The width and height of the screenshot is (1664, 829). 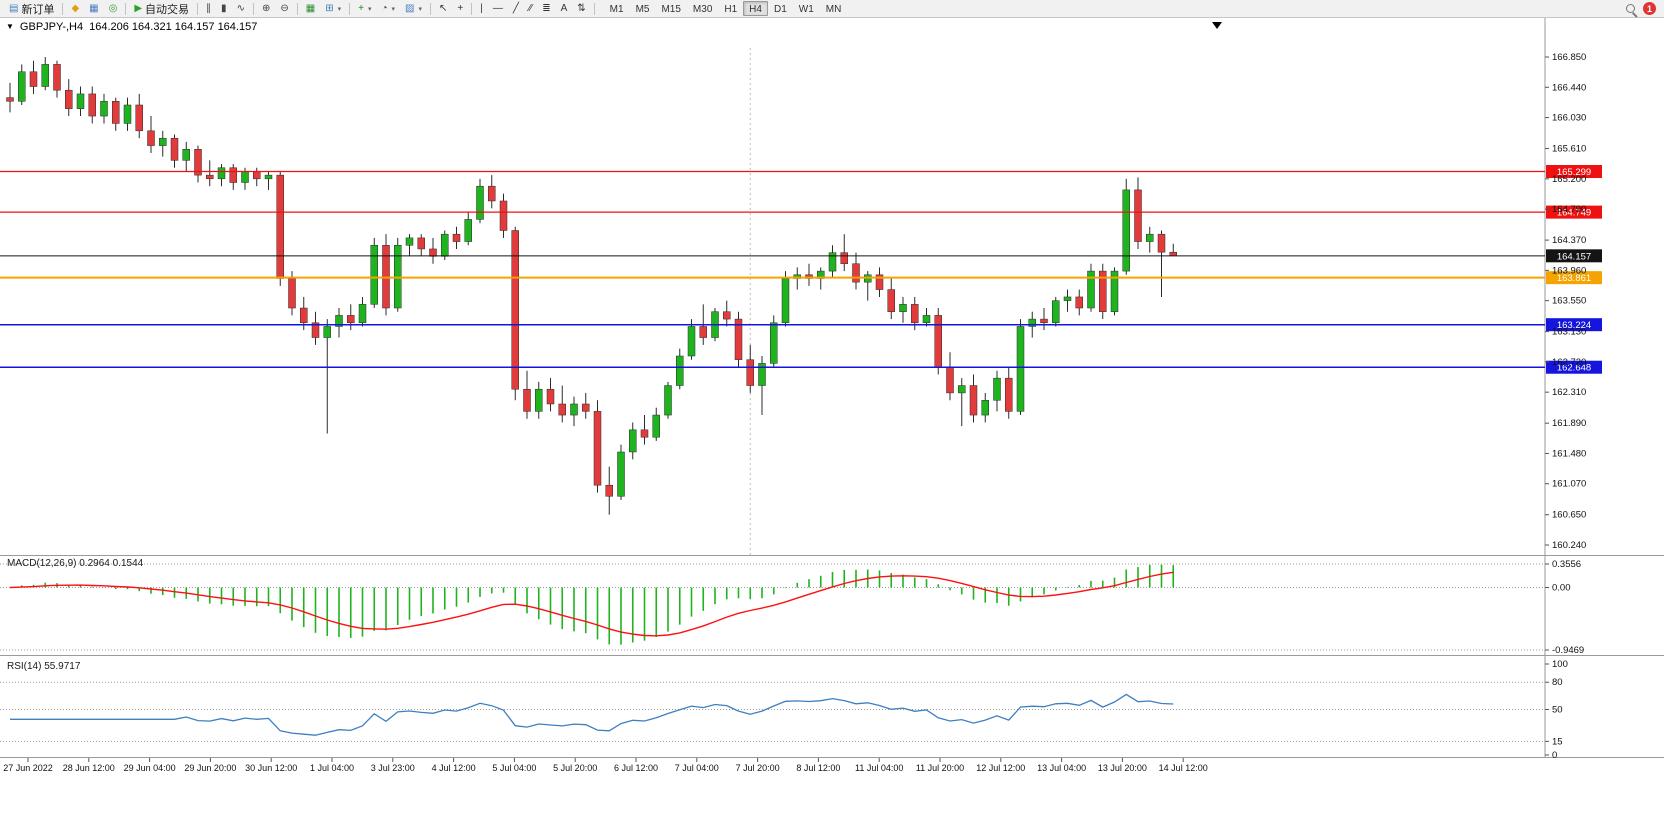 What do you see at coordinates (498, 9) in the screenshot?
I see `horizontal-line-icon: —` at bounding box center [498, 9].